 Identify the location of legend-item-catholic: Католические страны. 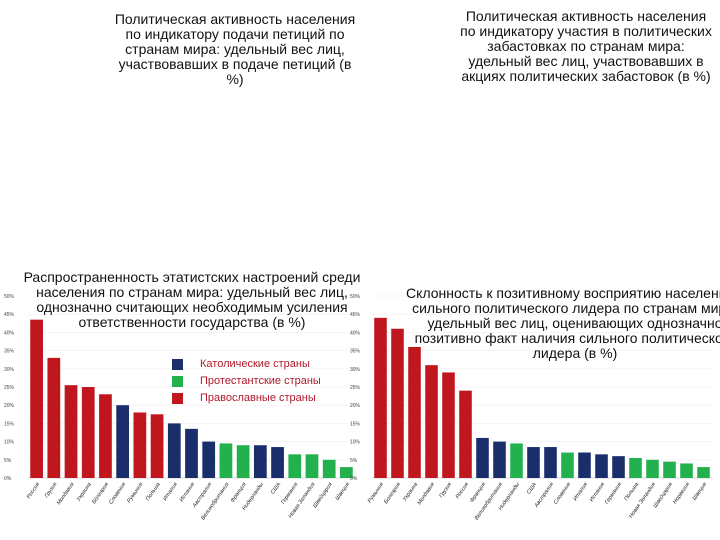
(246, 364).